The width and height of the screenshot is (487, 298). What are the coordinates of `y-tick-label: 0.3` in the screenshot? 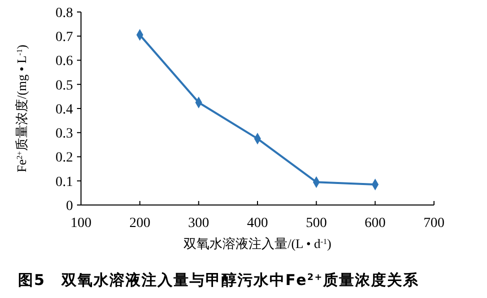 It's located at (64, 134).